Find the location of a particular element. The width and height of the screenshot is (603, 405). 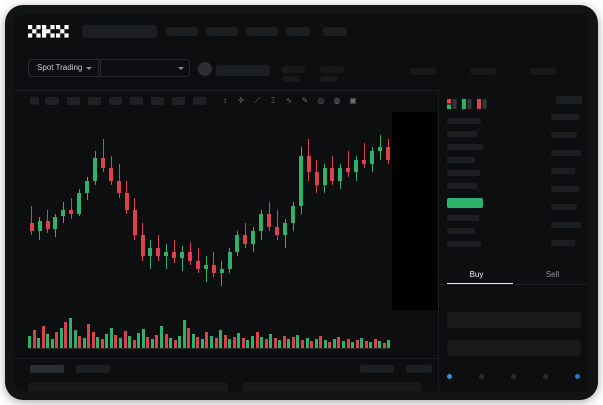

cursor-icon: ↕ is located at coordinates (225, 100).